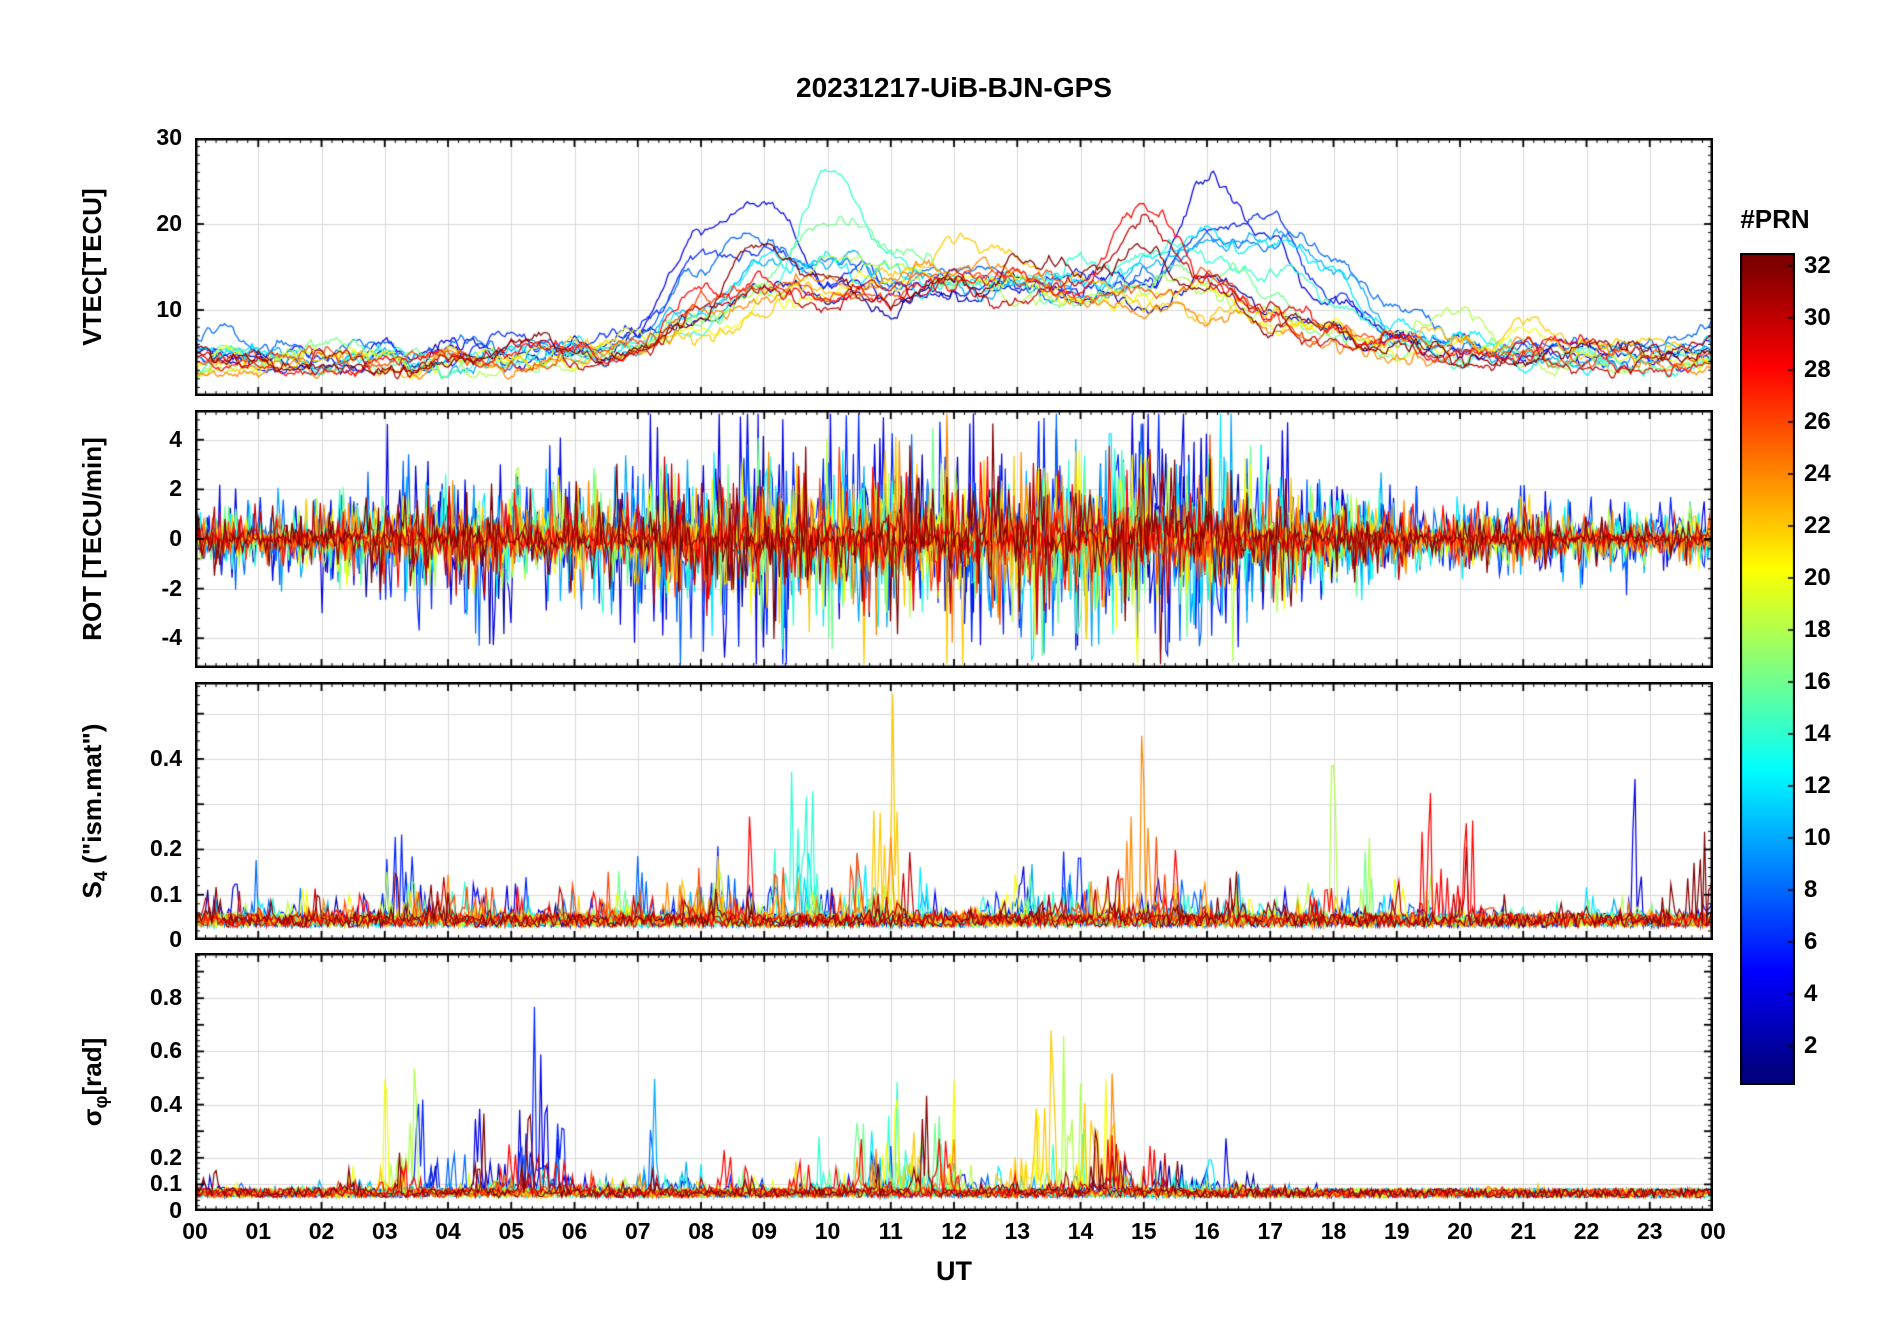 The image size is (1902, 1330). What do you see at coordinates (1817, 421) in the screenshot?
I see `colorbar-tick-label: 26` at bounding box center [1817, 421].